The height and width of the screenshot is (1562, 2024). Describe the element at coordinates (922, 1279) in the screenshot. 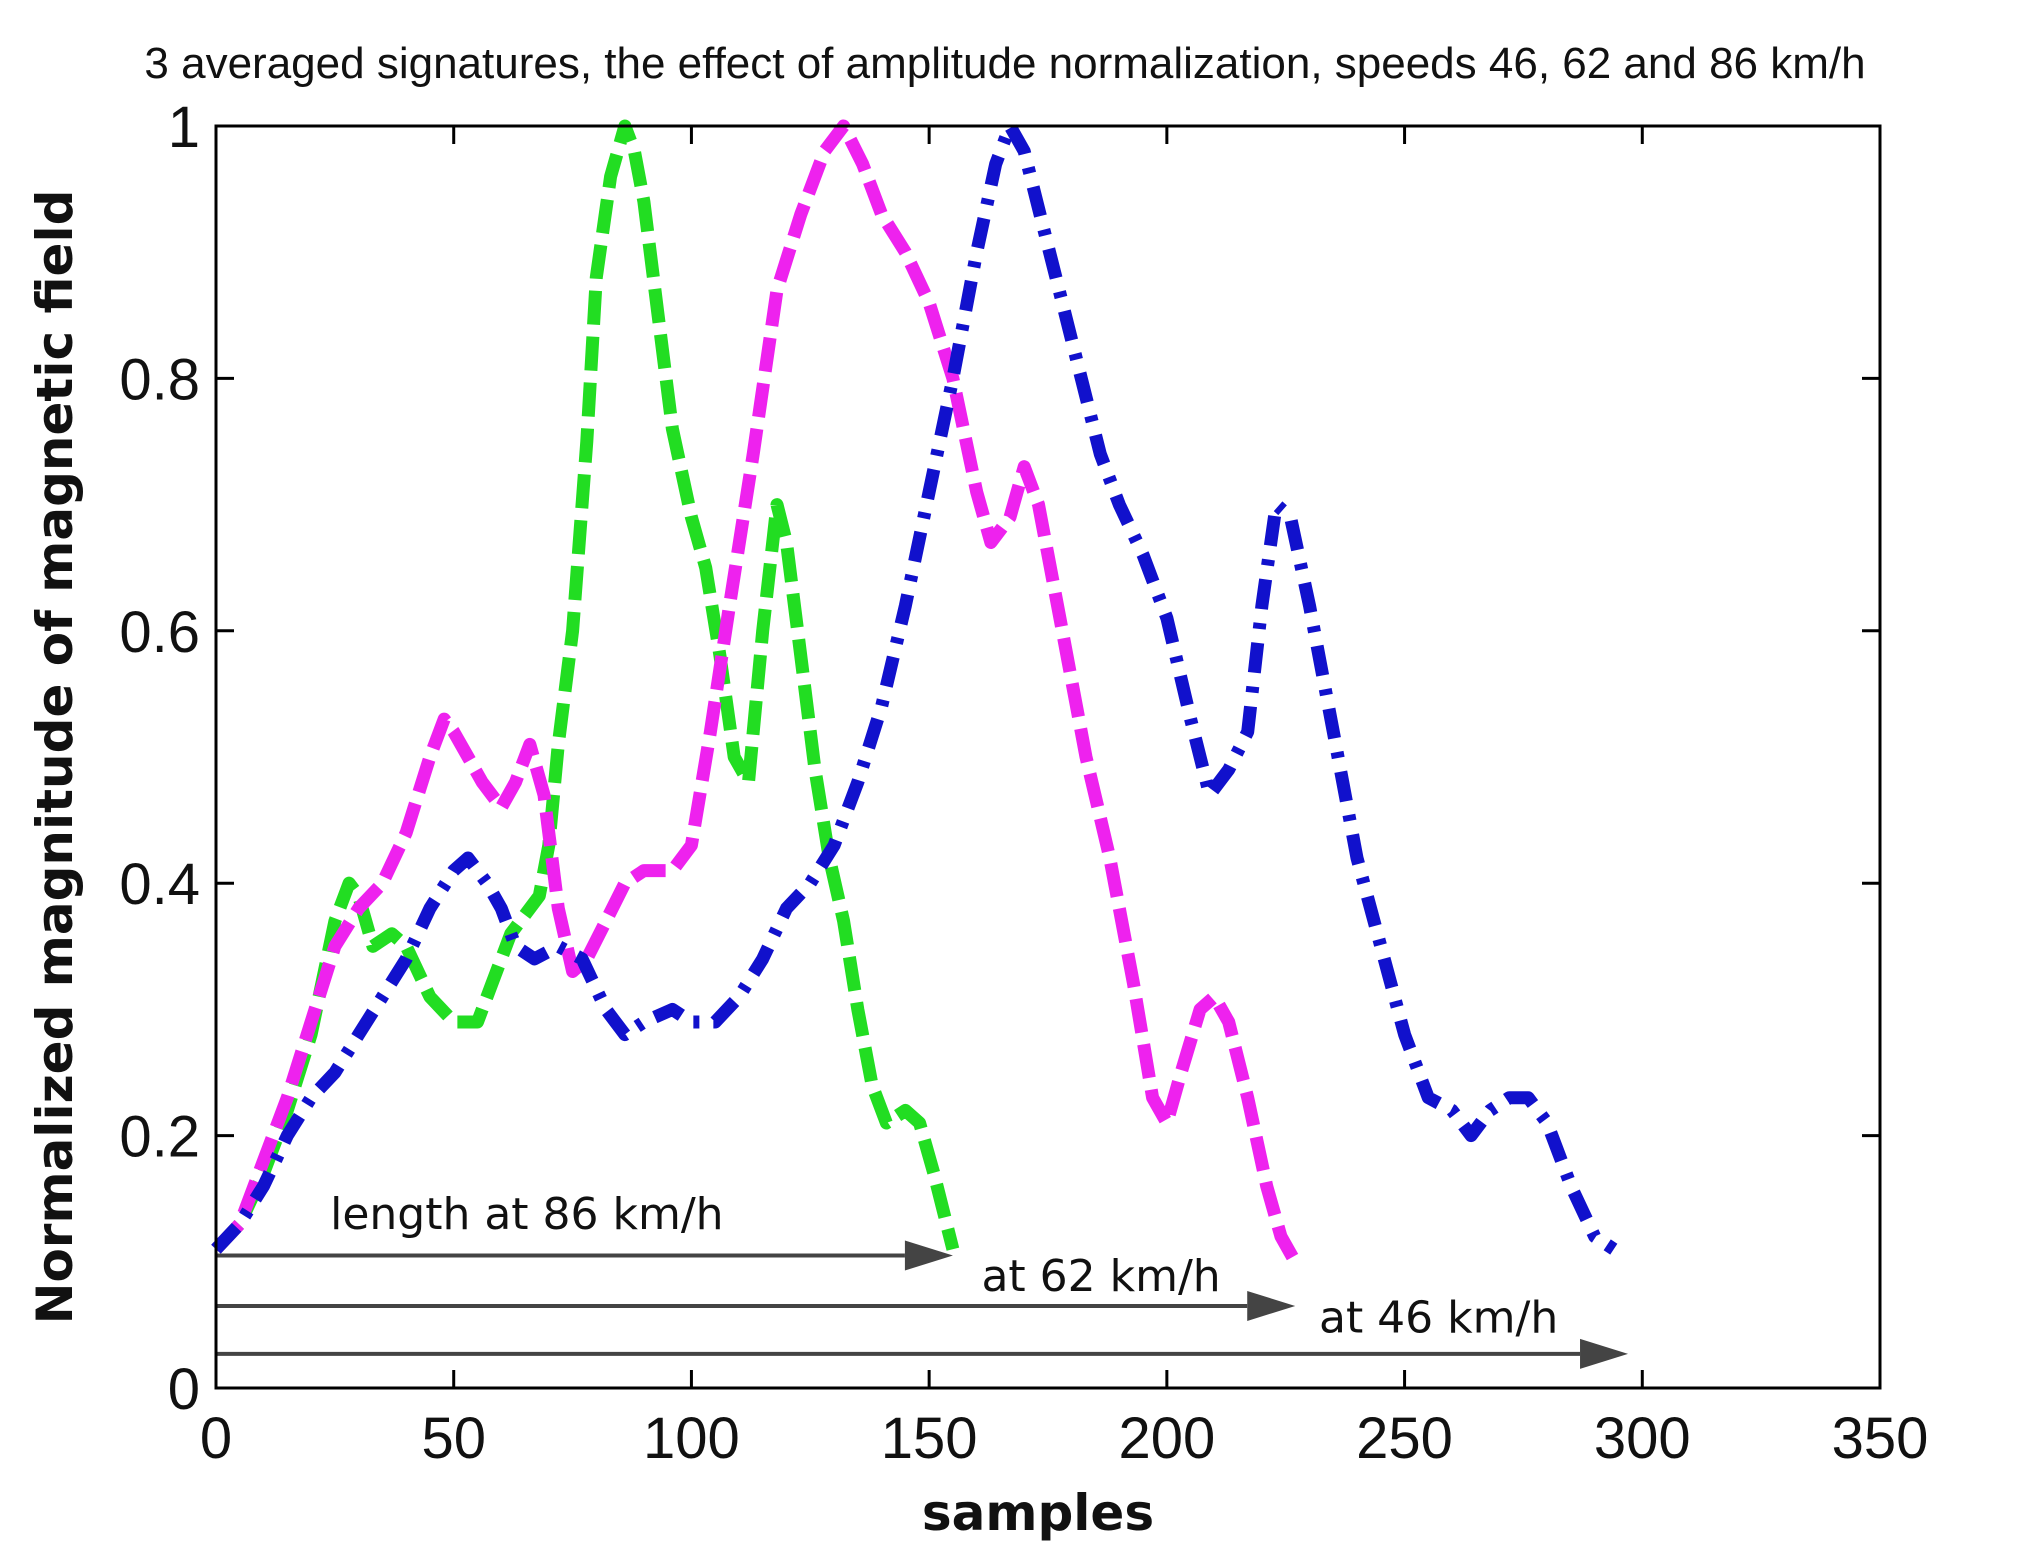

I see `annotation-layer: length at 86 km/h at 62 km/h at 46 km/h` at that location.